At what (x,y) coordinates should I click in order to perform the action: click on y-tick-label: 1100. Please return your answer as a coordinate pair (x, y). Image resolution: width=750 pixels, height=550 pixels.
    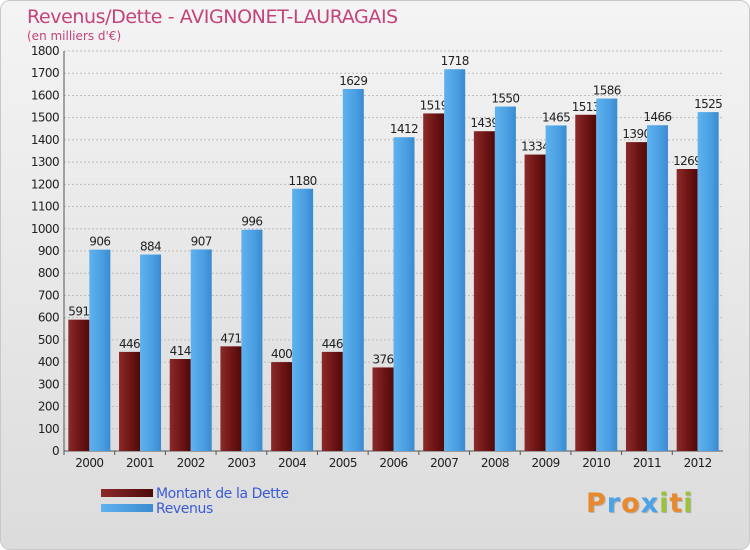
    Looking at the image, I should click on (45, 207).